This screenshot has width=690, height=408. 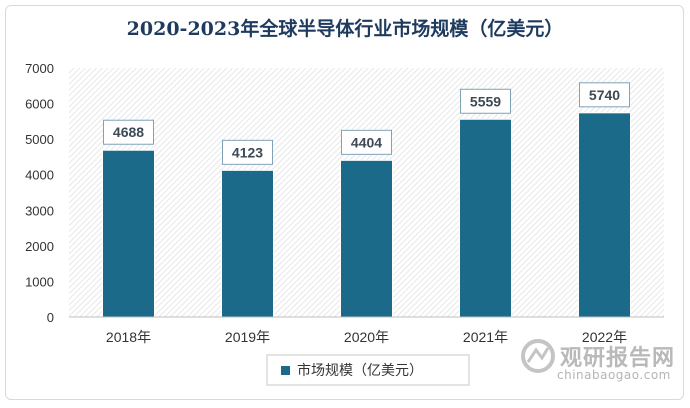 What do you see at coordinates (39, 281) in the screenshot?
I see `y-tick-label-1: 1000` at bounding box center [39, 281].